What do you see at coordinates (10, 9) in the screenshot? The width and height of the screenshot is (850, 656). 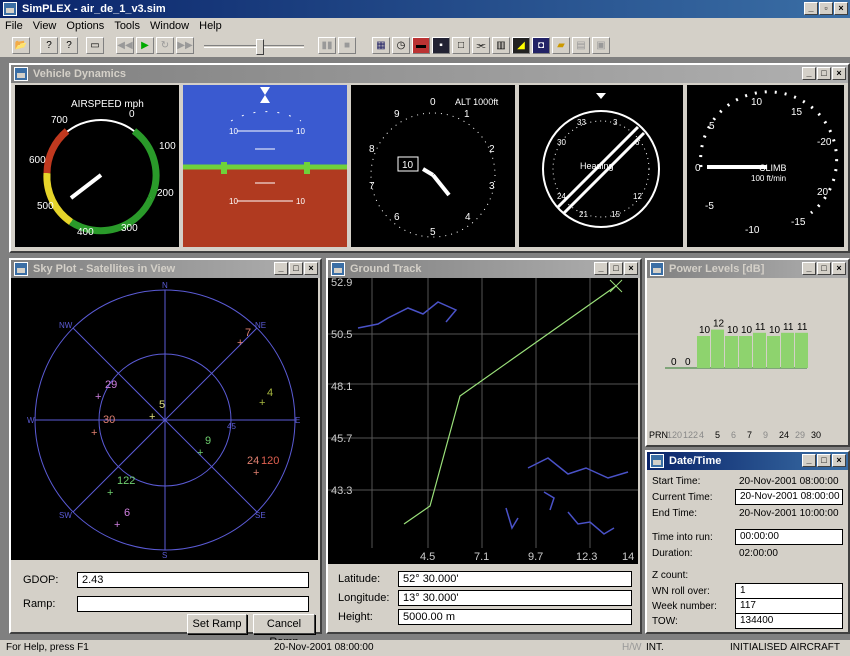 I see `app-icon` at bounding box center [10, 9].